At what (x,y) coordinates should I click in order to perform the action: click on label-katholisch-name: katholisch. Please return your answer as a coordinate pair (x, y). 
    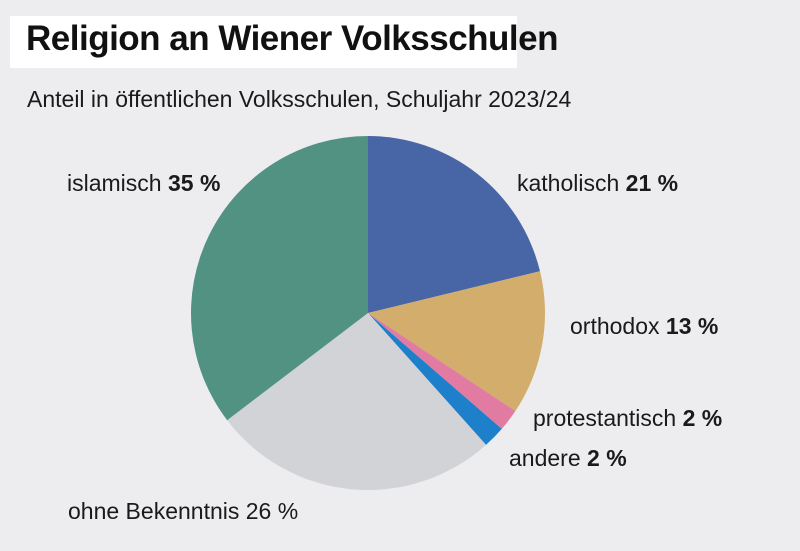
    Looking at the image, I should click on (568, 183).